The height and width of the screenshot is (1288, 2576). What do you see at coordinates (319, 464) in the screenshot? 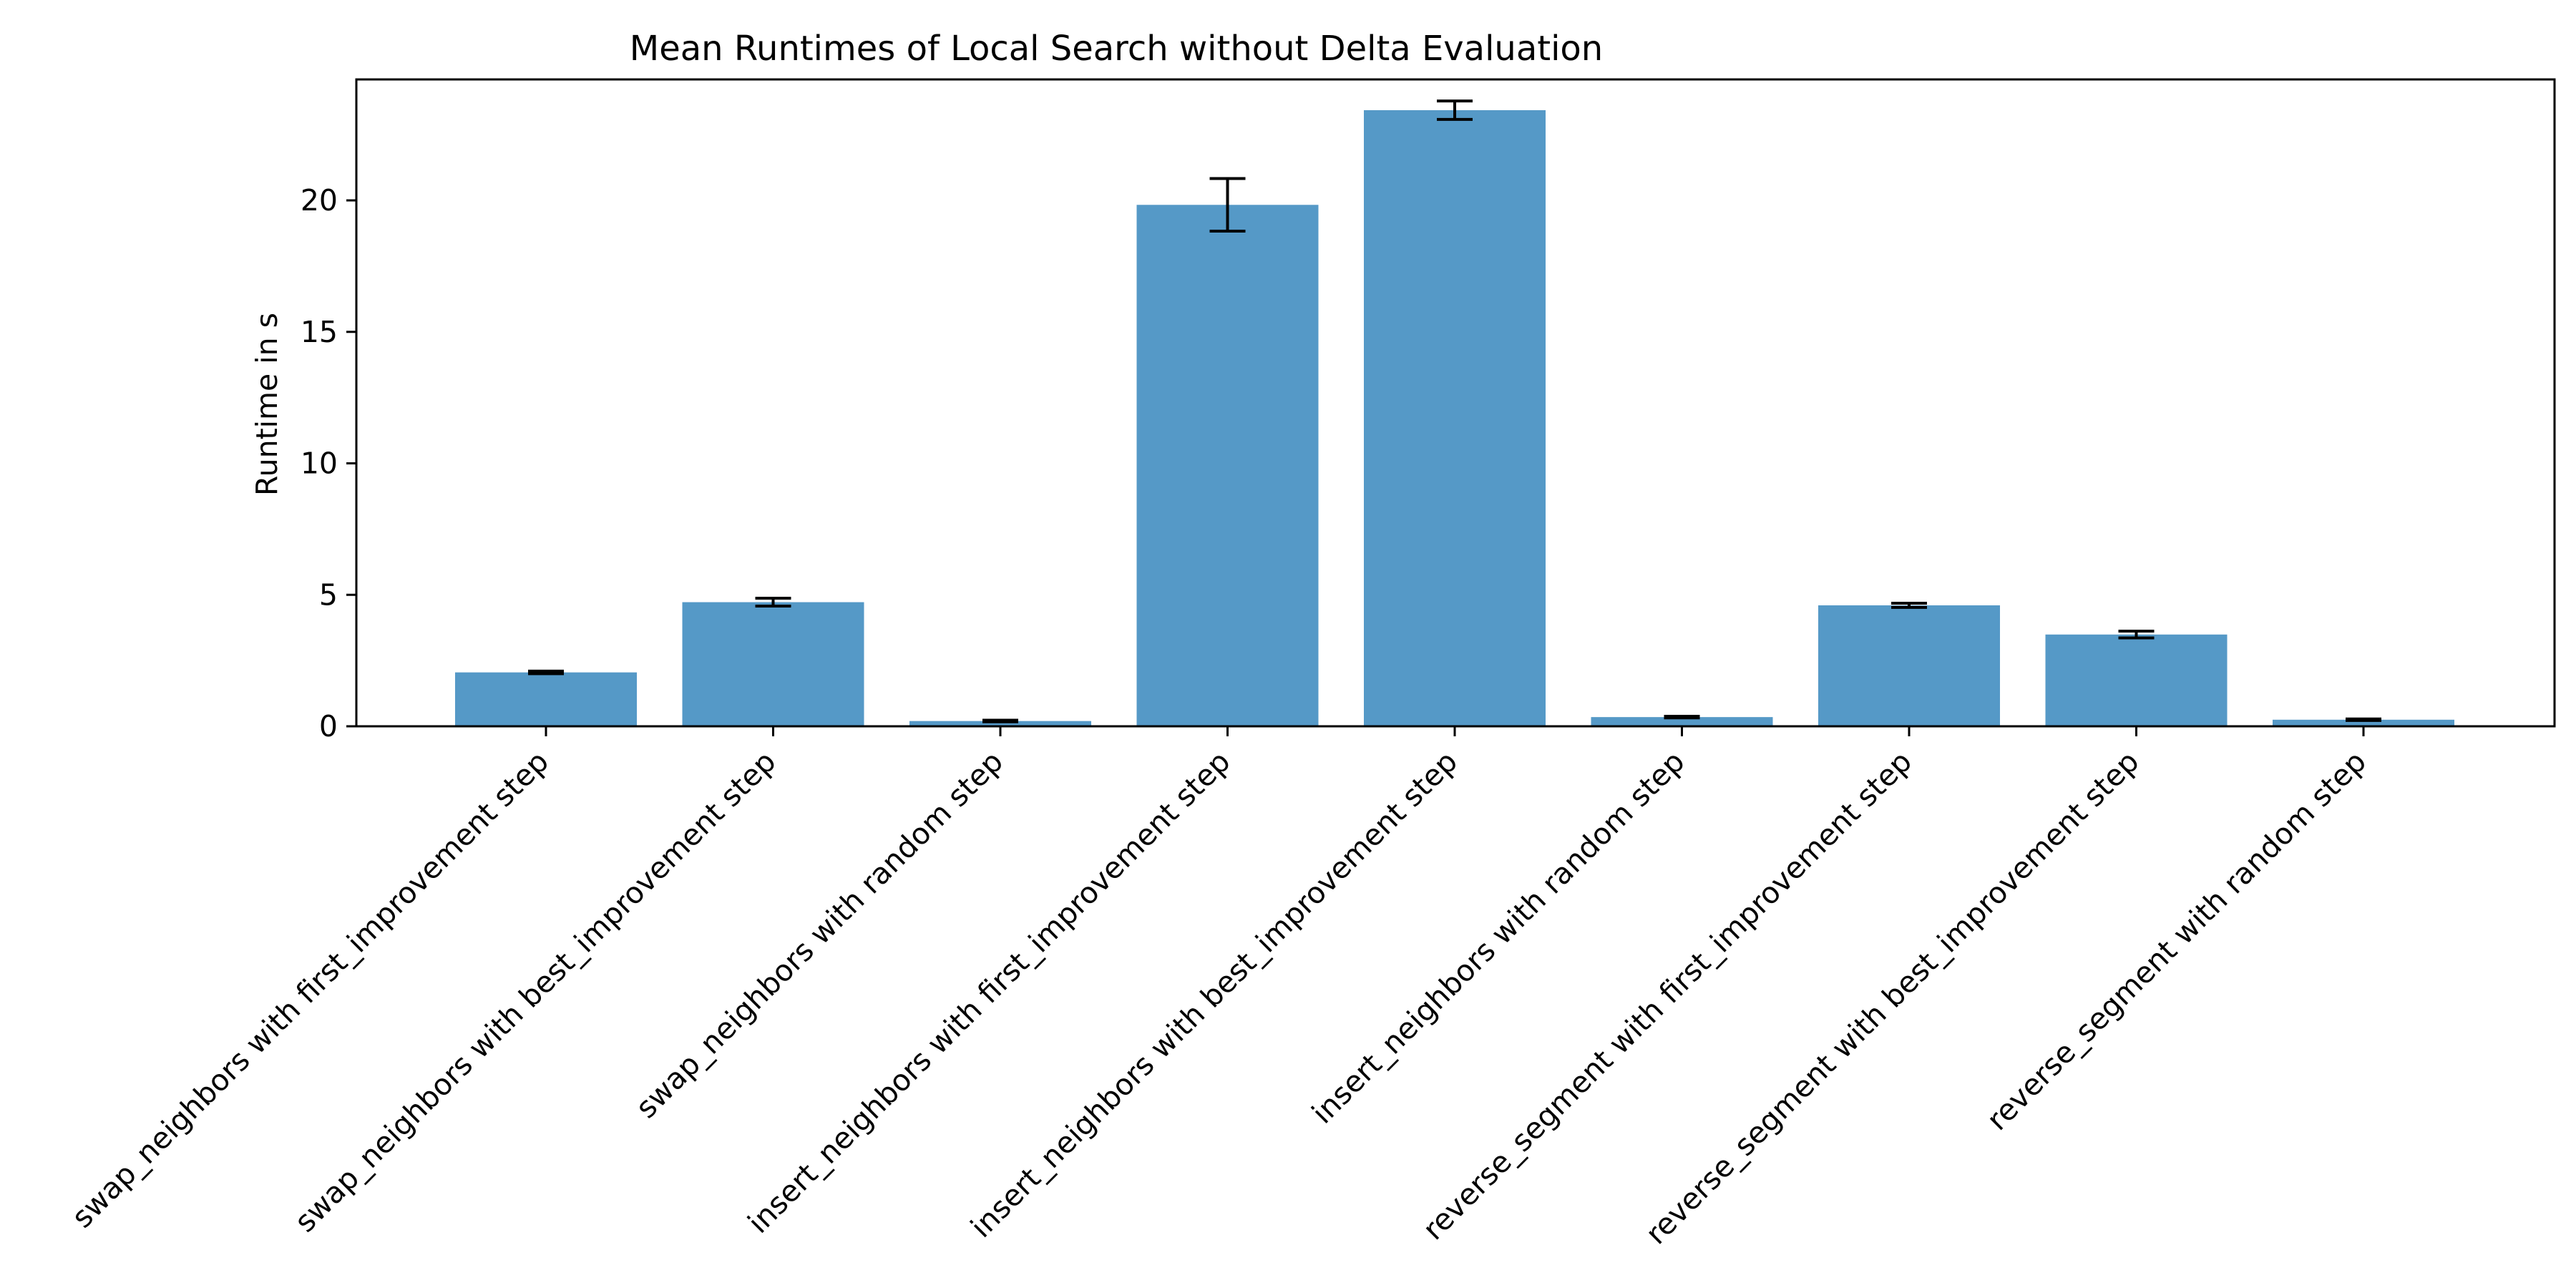
I see `y-tick-label-3: 10` at bounding box center [319, 464].